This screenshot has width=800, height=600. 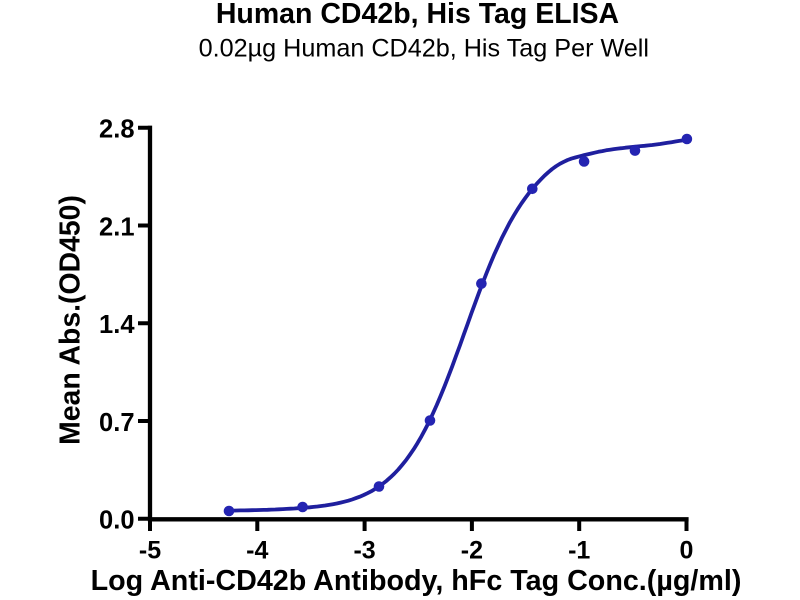 What do you see at coordinates (71, 320) in the screenshot?
I see `svg-text: Mean Abs.(OD450)` at bounding box center [71, 320].